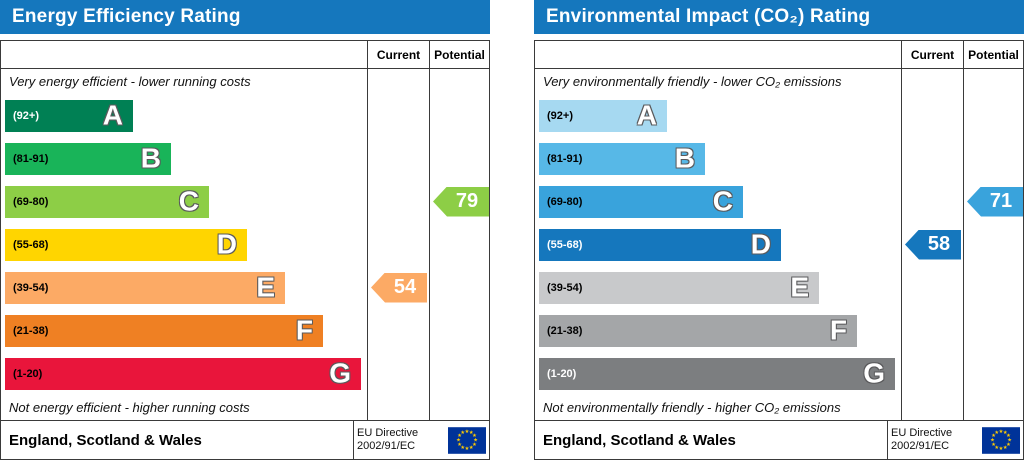 This screenshot has height=460, width=1024. Describe the element at coordinates (955, 439) in the screenshot. I see `footer-directive: EU Directive 2002/91/EC ★ ★ ★ ★ ★ ★ ★ ★ ★ ★ ★ ★` at that location.